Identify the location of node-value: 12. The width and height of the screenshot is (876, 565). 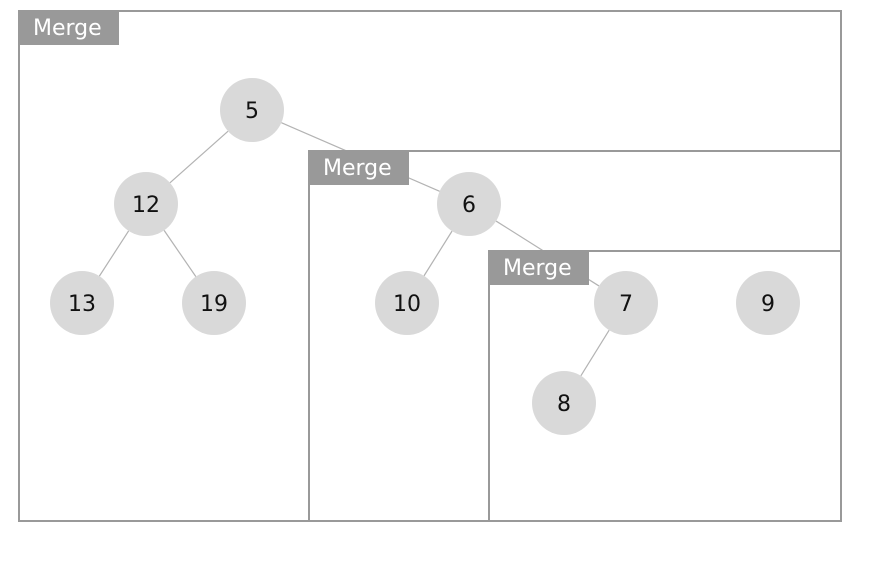
(146, 205).